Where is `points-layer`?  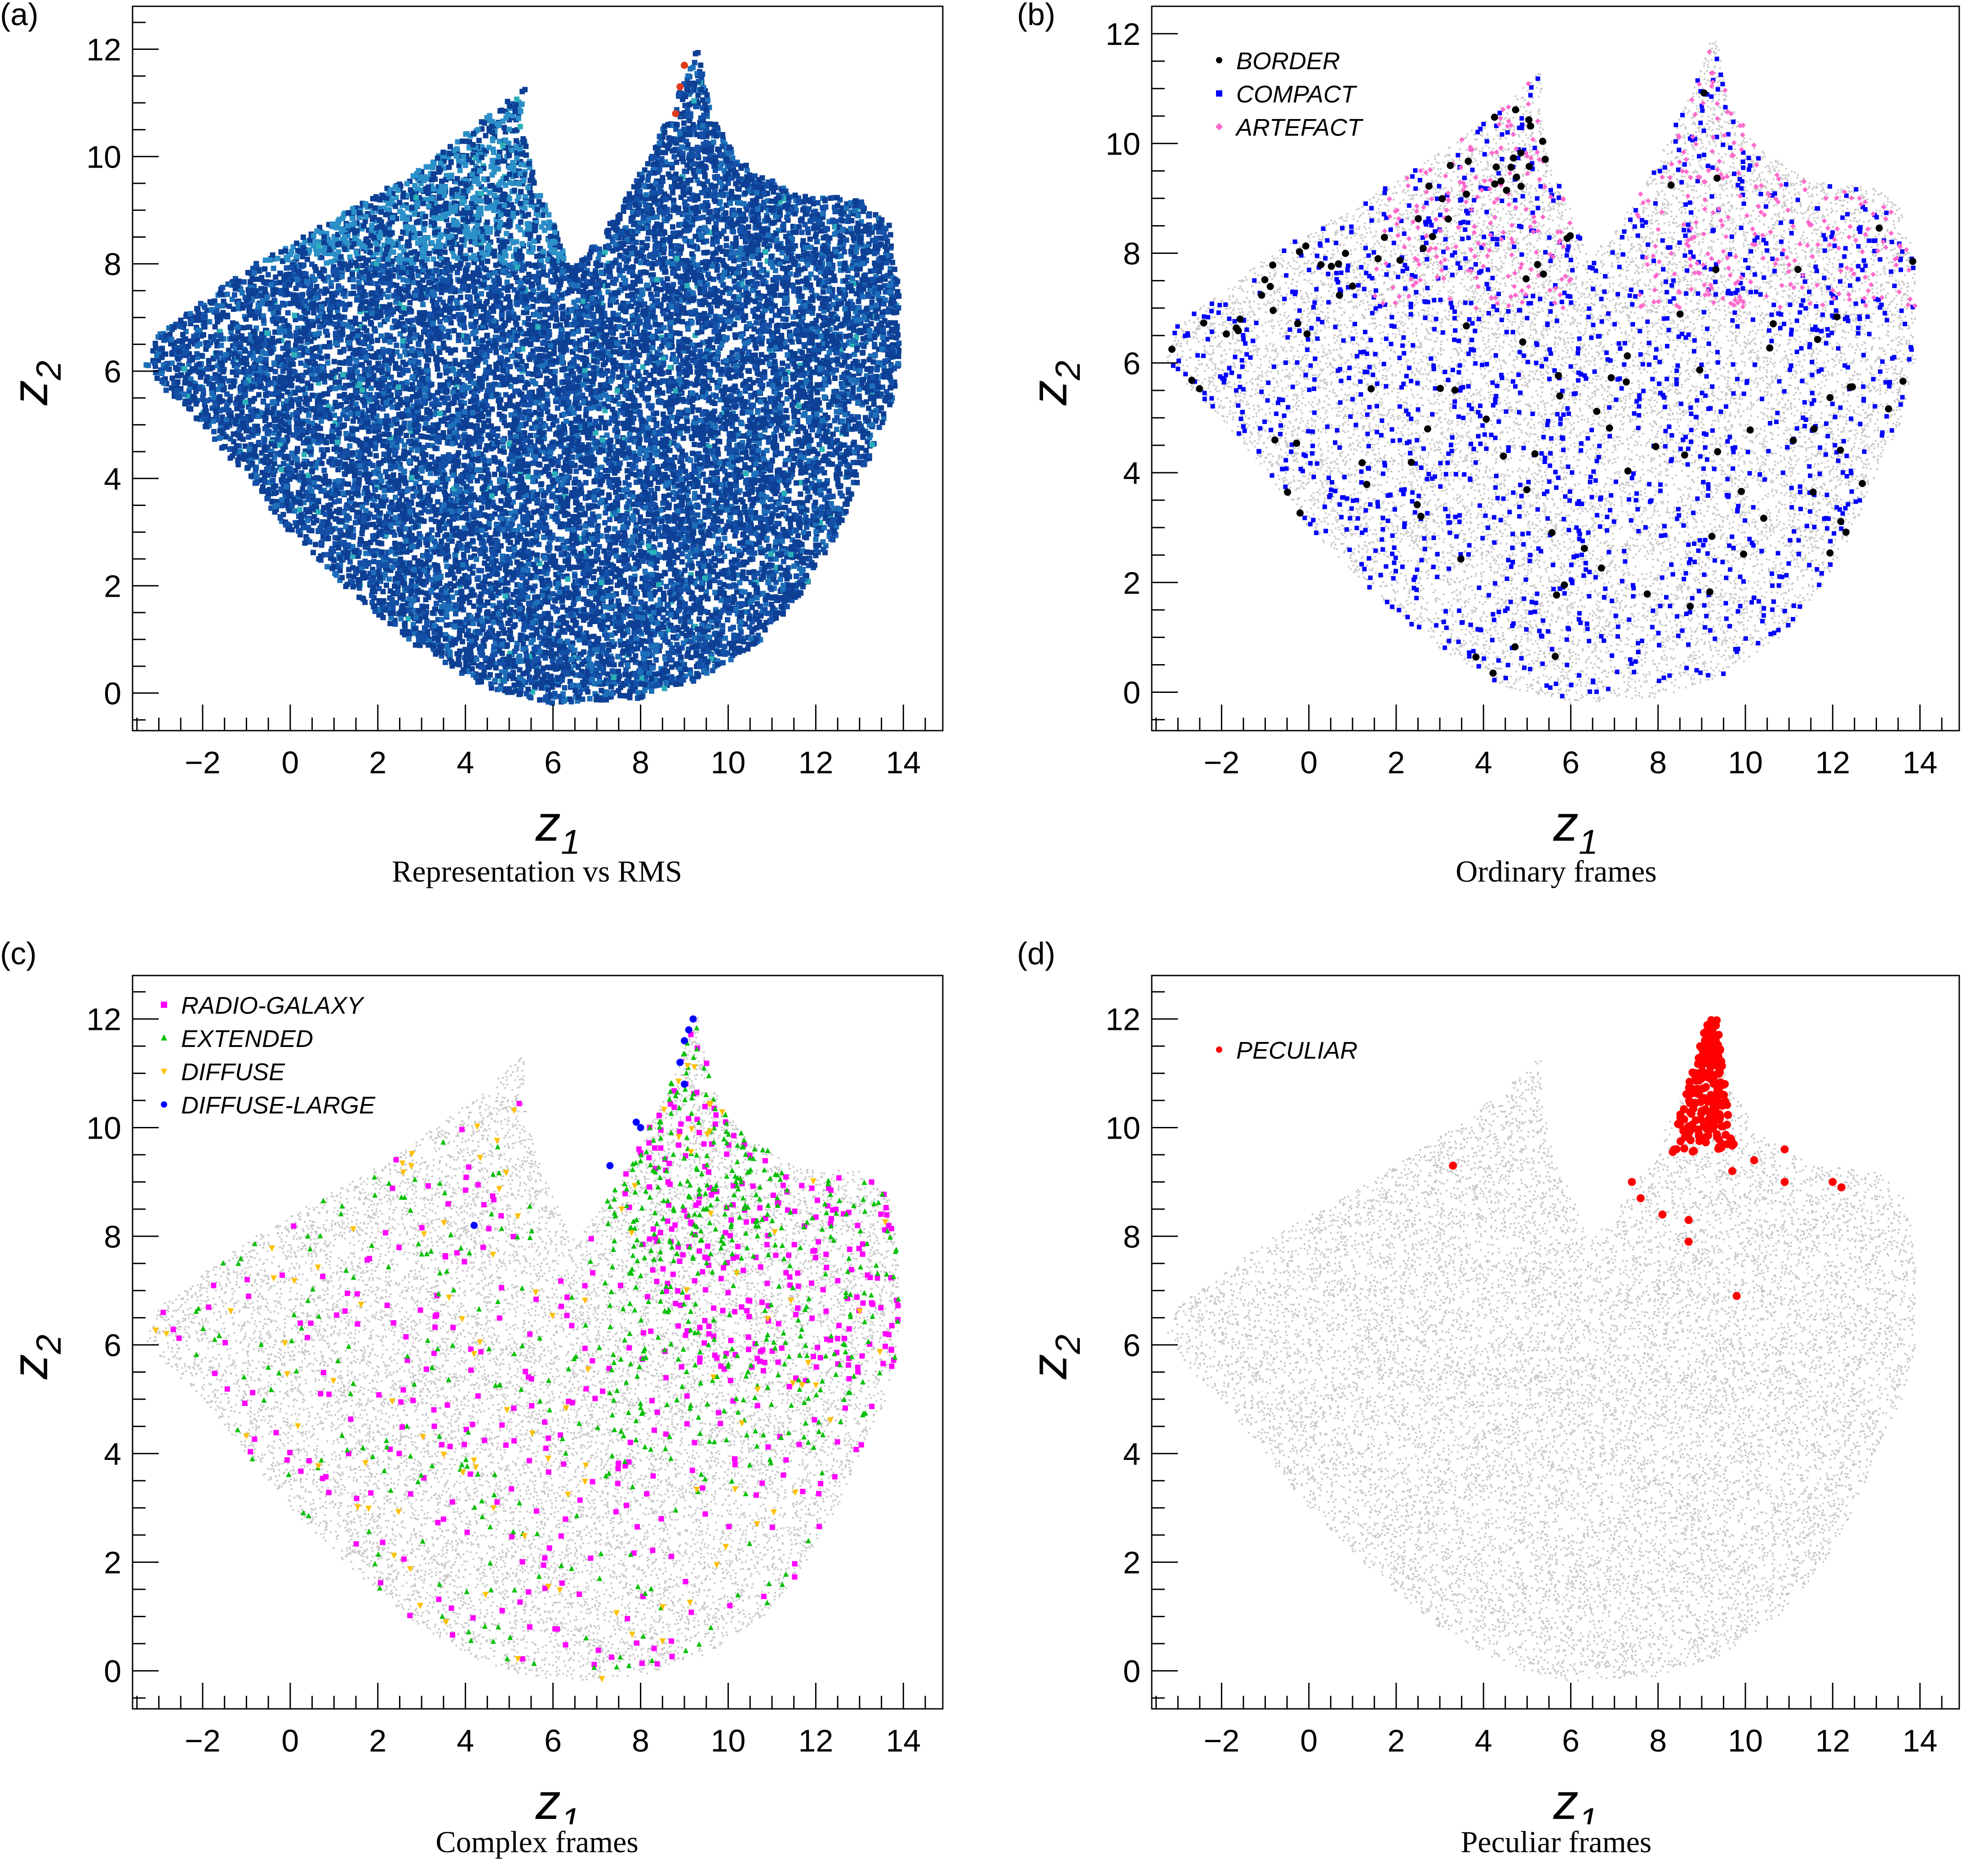 points-layer is located at coordinates (522, 377).